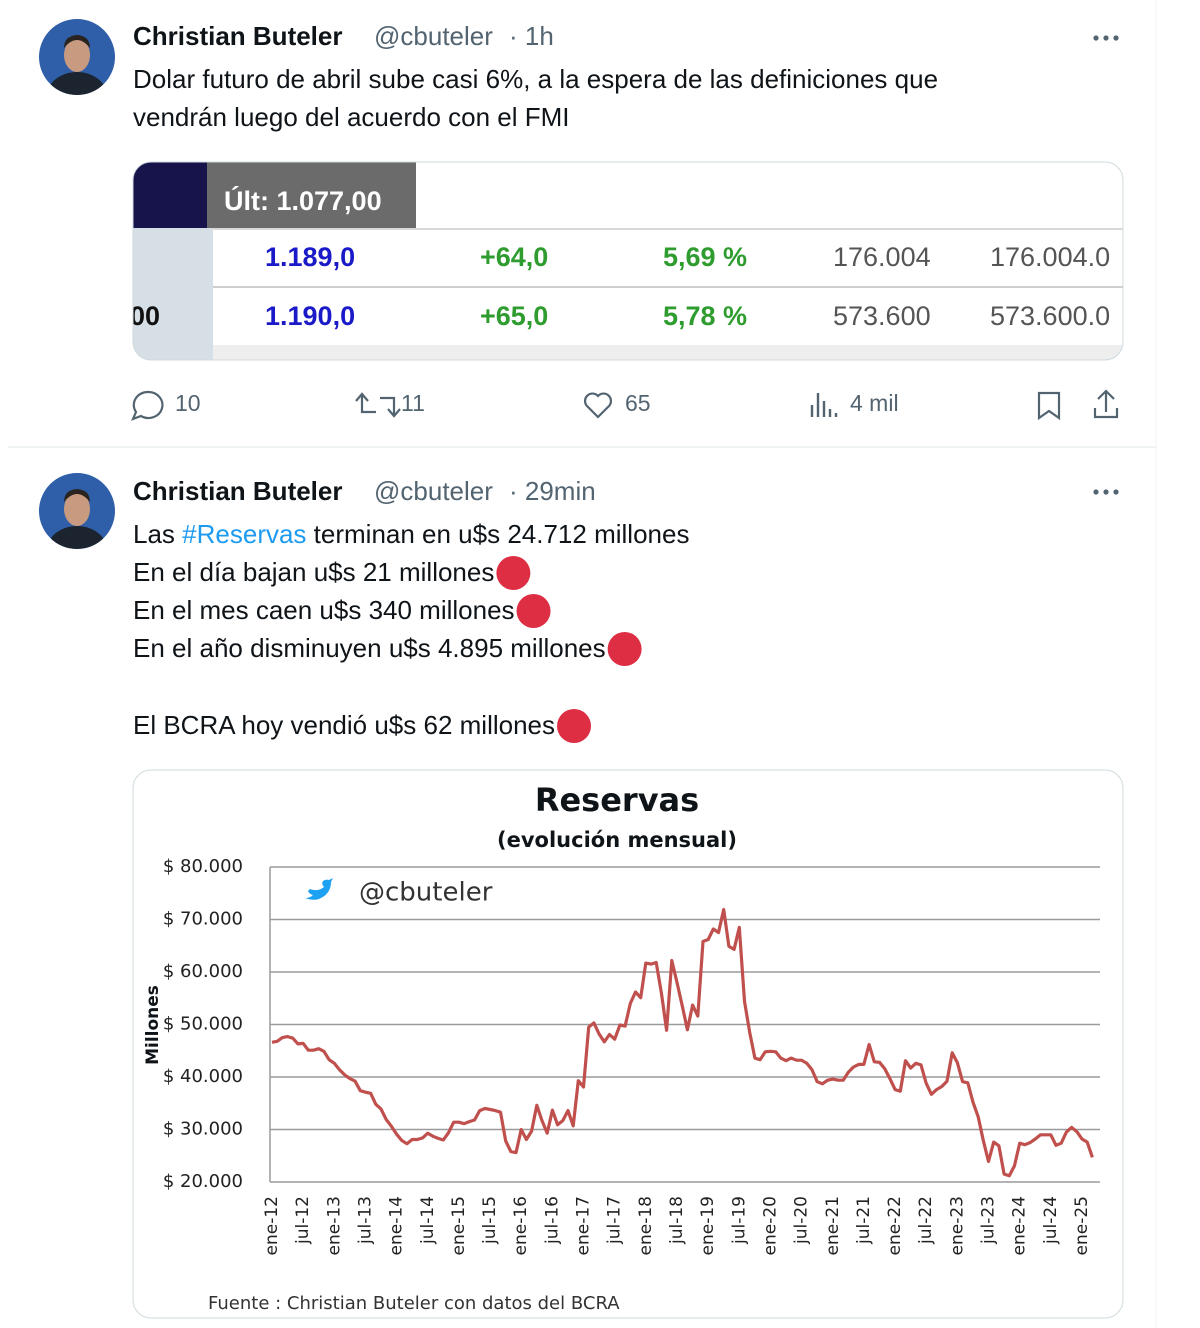  What do you see at coordinates (617, 800) in the screenshot?
I see `chart-title: Reservas` at bounding box center [617, 800].